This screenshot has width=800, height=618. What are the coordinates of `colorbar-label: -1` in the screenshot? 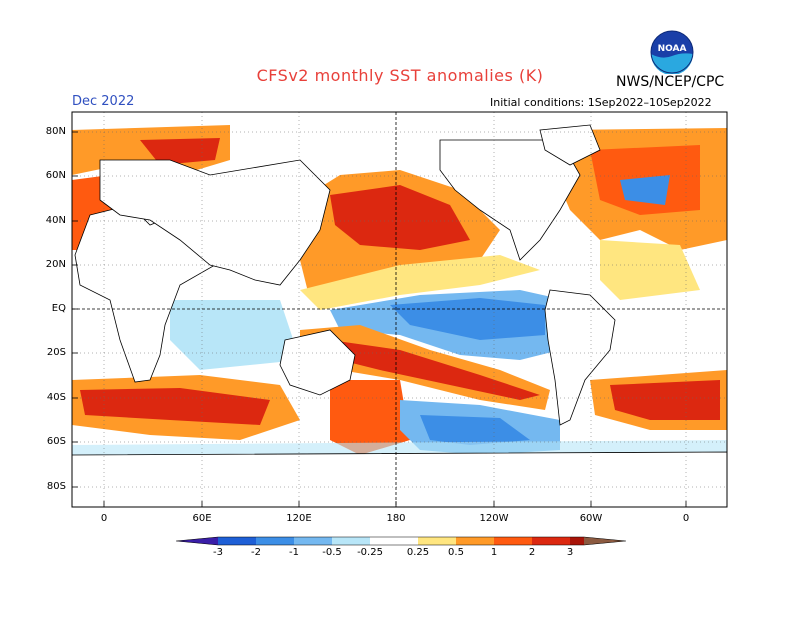 It's located at (294, 552).